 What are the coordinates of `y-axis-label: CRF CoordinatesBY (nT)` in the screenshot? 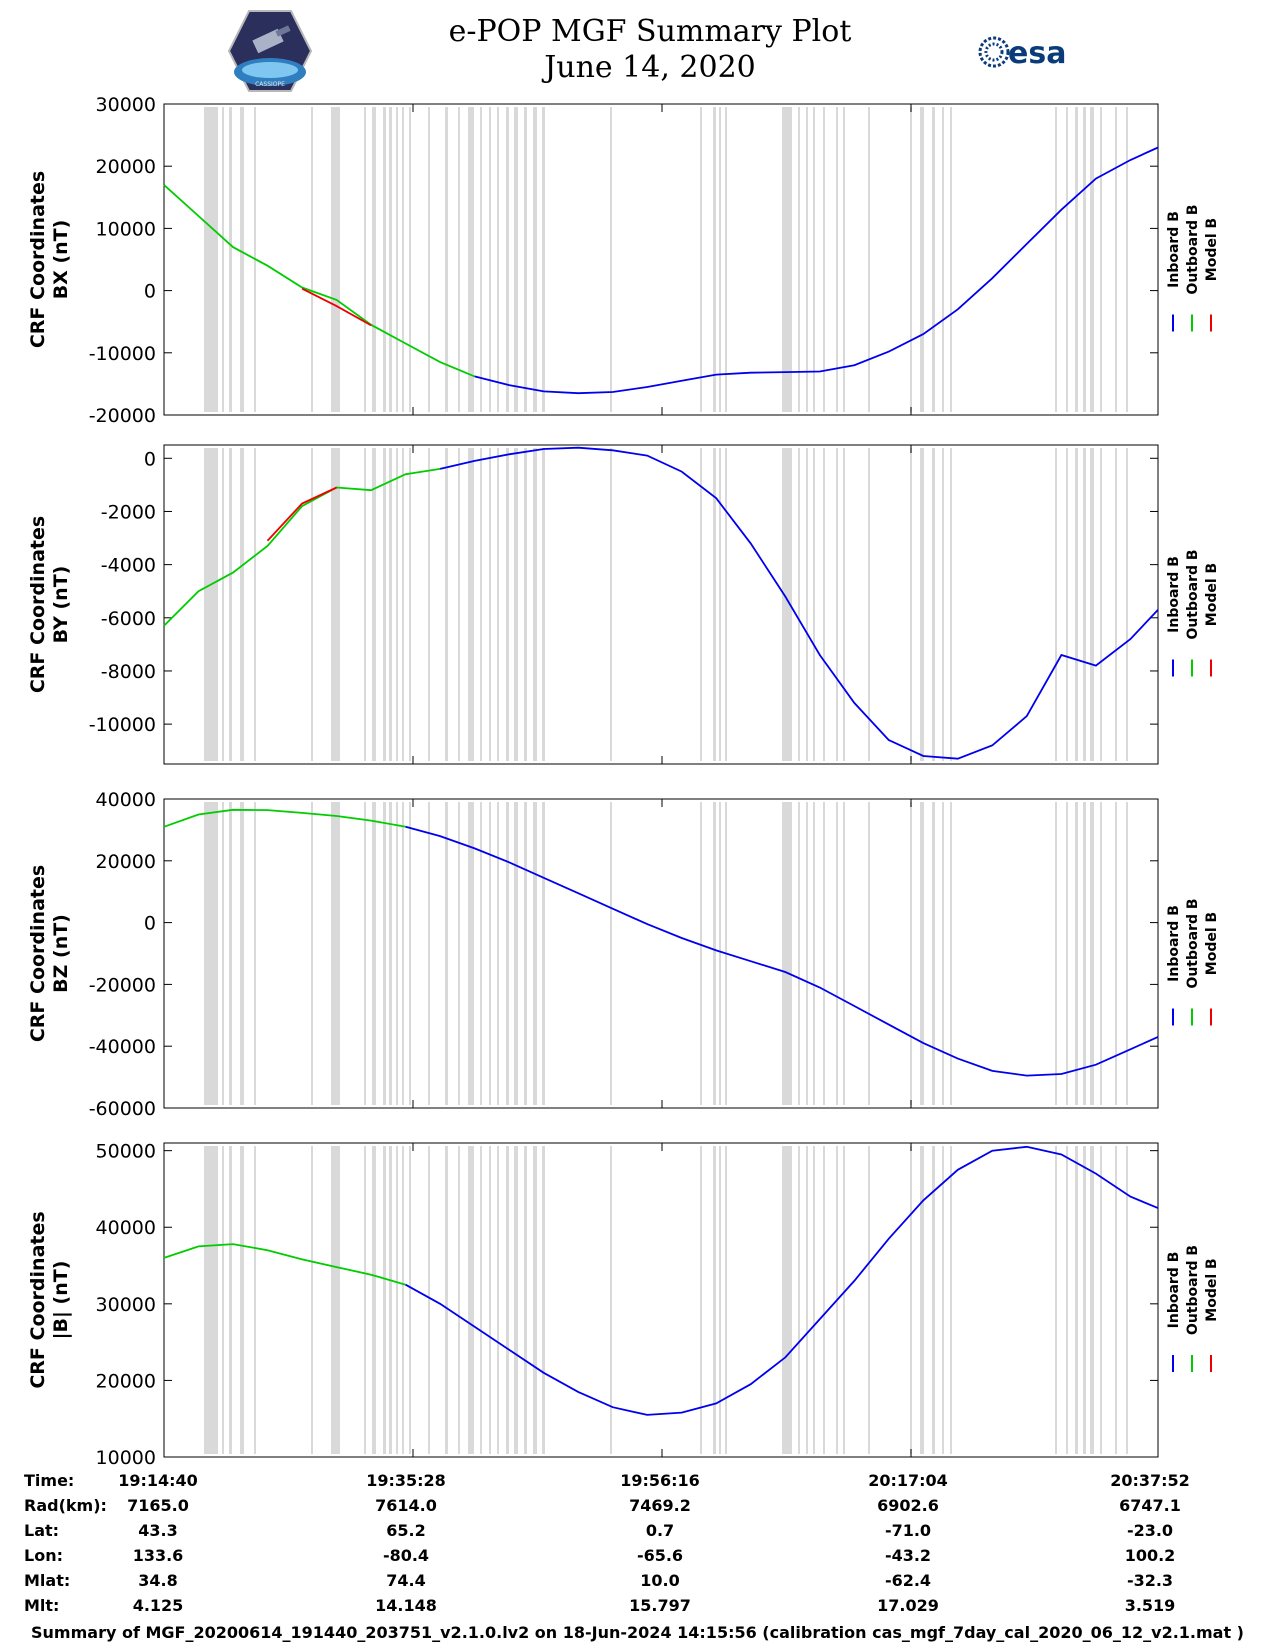 It's located at (49, 604).